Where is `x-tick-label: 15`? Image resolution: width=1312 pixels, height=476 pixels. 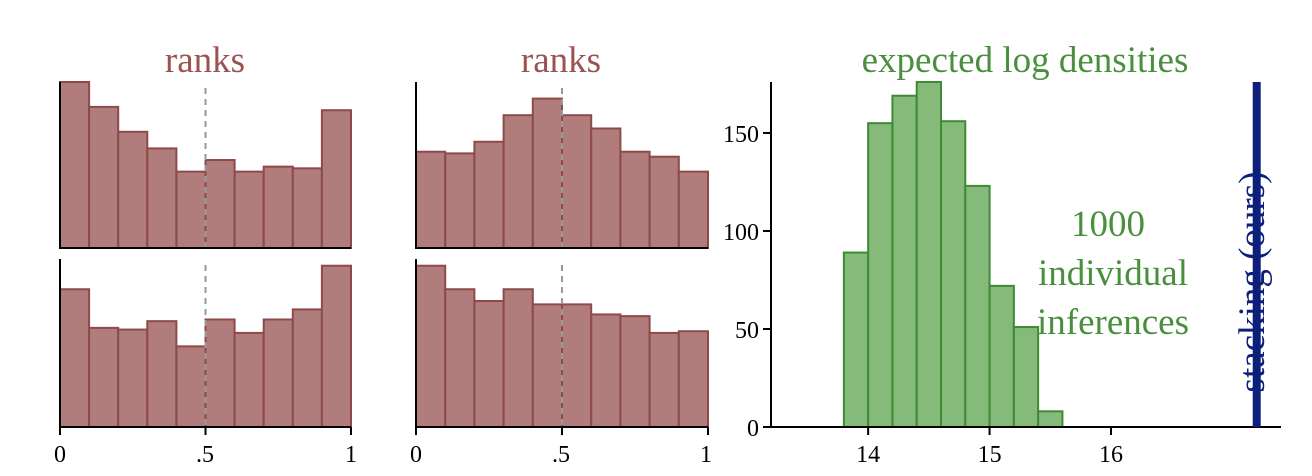 x-tick-label: 15 is located at coordinates (990, 455).